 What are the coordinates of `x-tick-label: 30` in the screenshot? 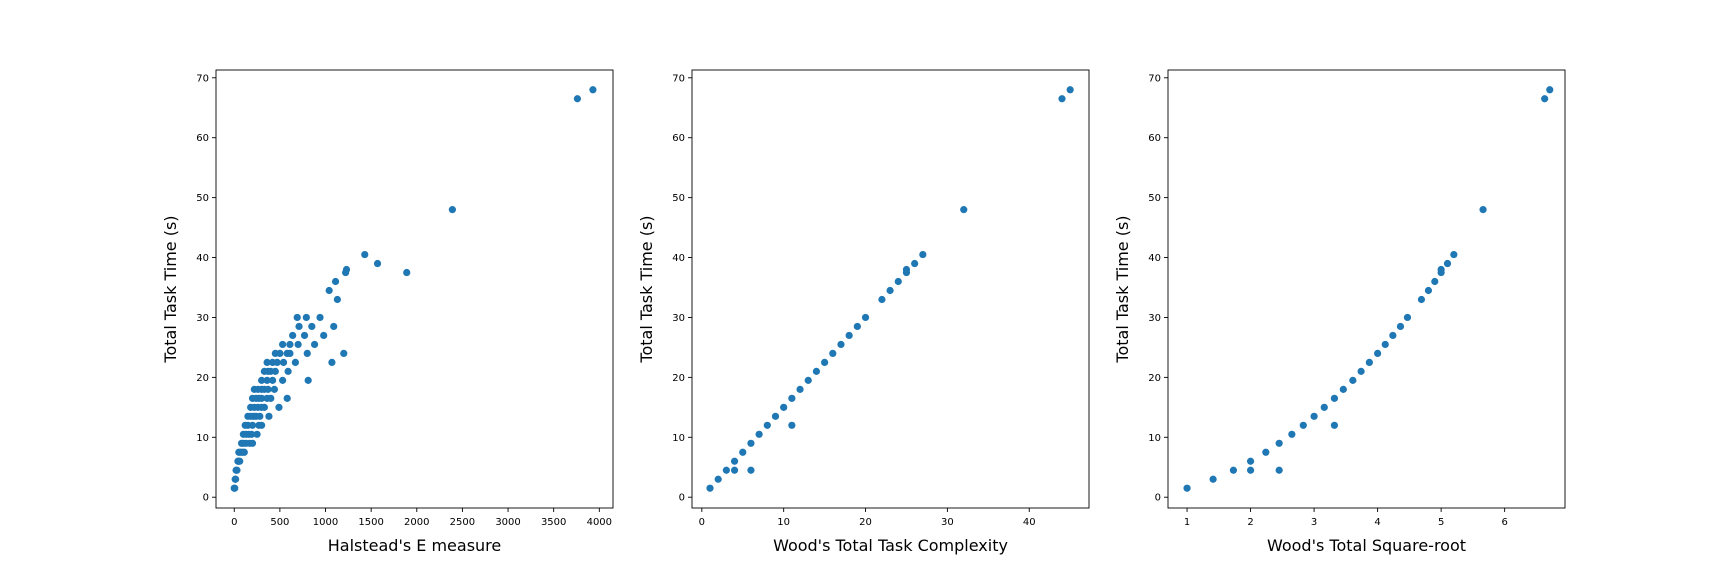 It's located at (947, 522).